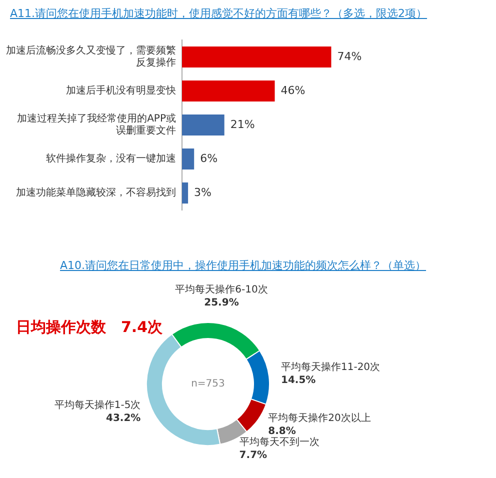 The width and height of the screenshot is (496, 478). I want to click on y-tick-label: 加速后手机没有明显变快, so click(121, 90).